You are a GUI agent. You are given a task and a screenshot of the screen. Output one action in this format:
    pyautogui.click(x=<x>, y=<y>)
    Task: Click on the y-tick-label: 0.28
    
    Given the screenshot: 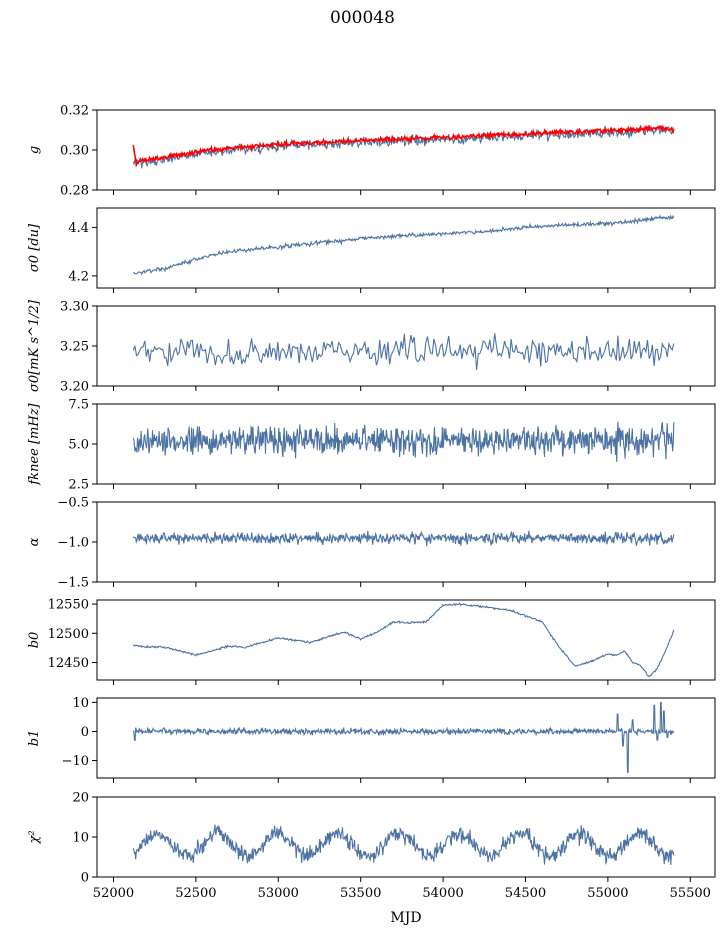 What is the action you would take?
    pyautogui.click(x=74, y=191)
    